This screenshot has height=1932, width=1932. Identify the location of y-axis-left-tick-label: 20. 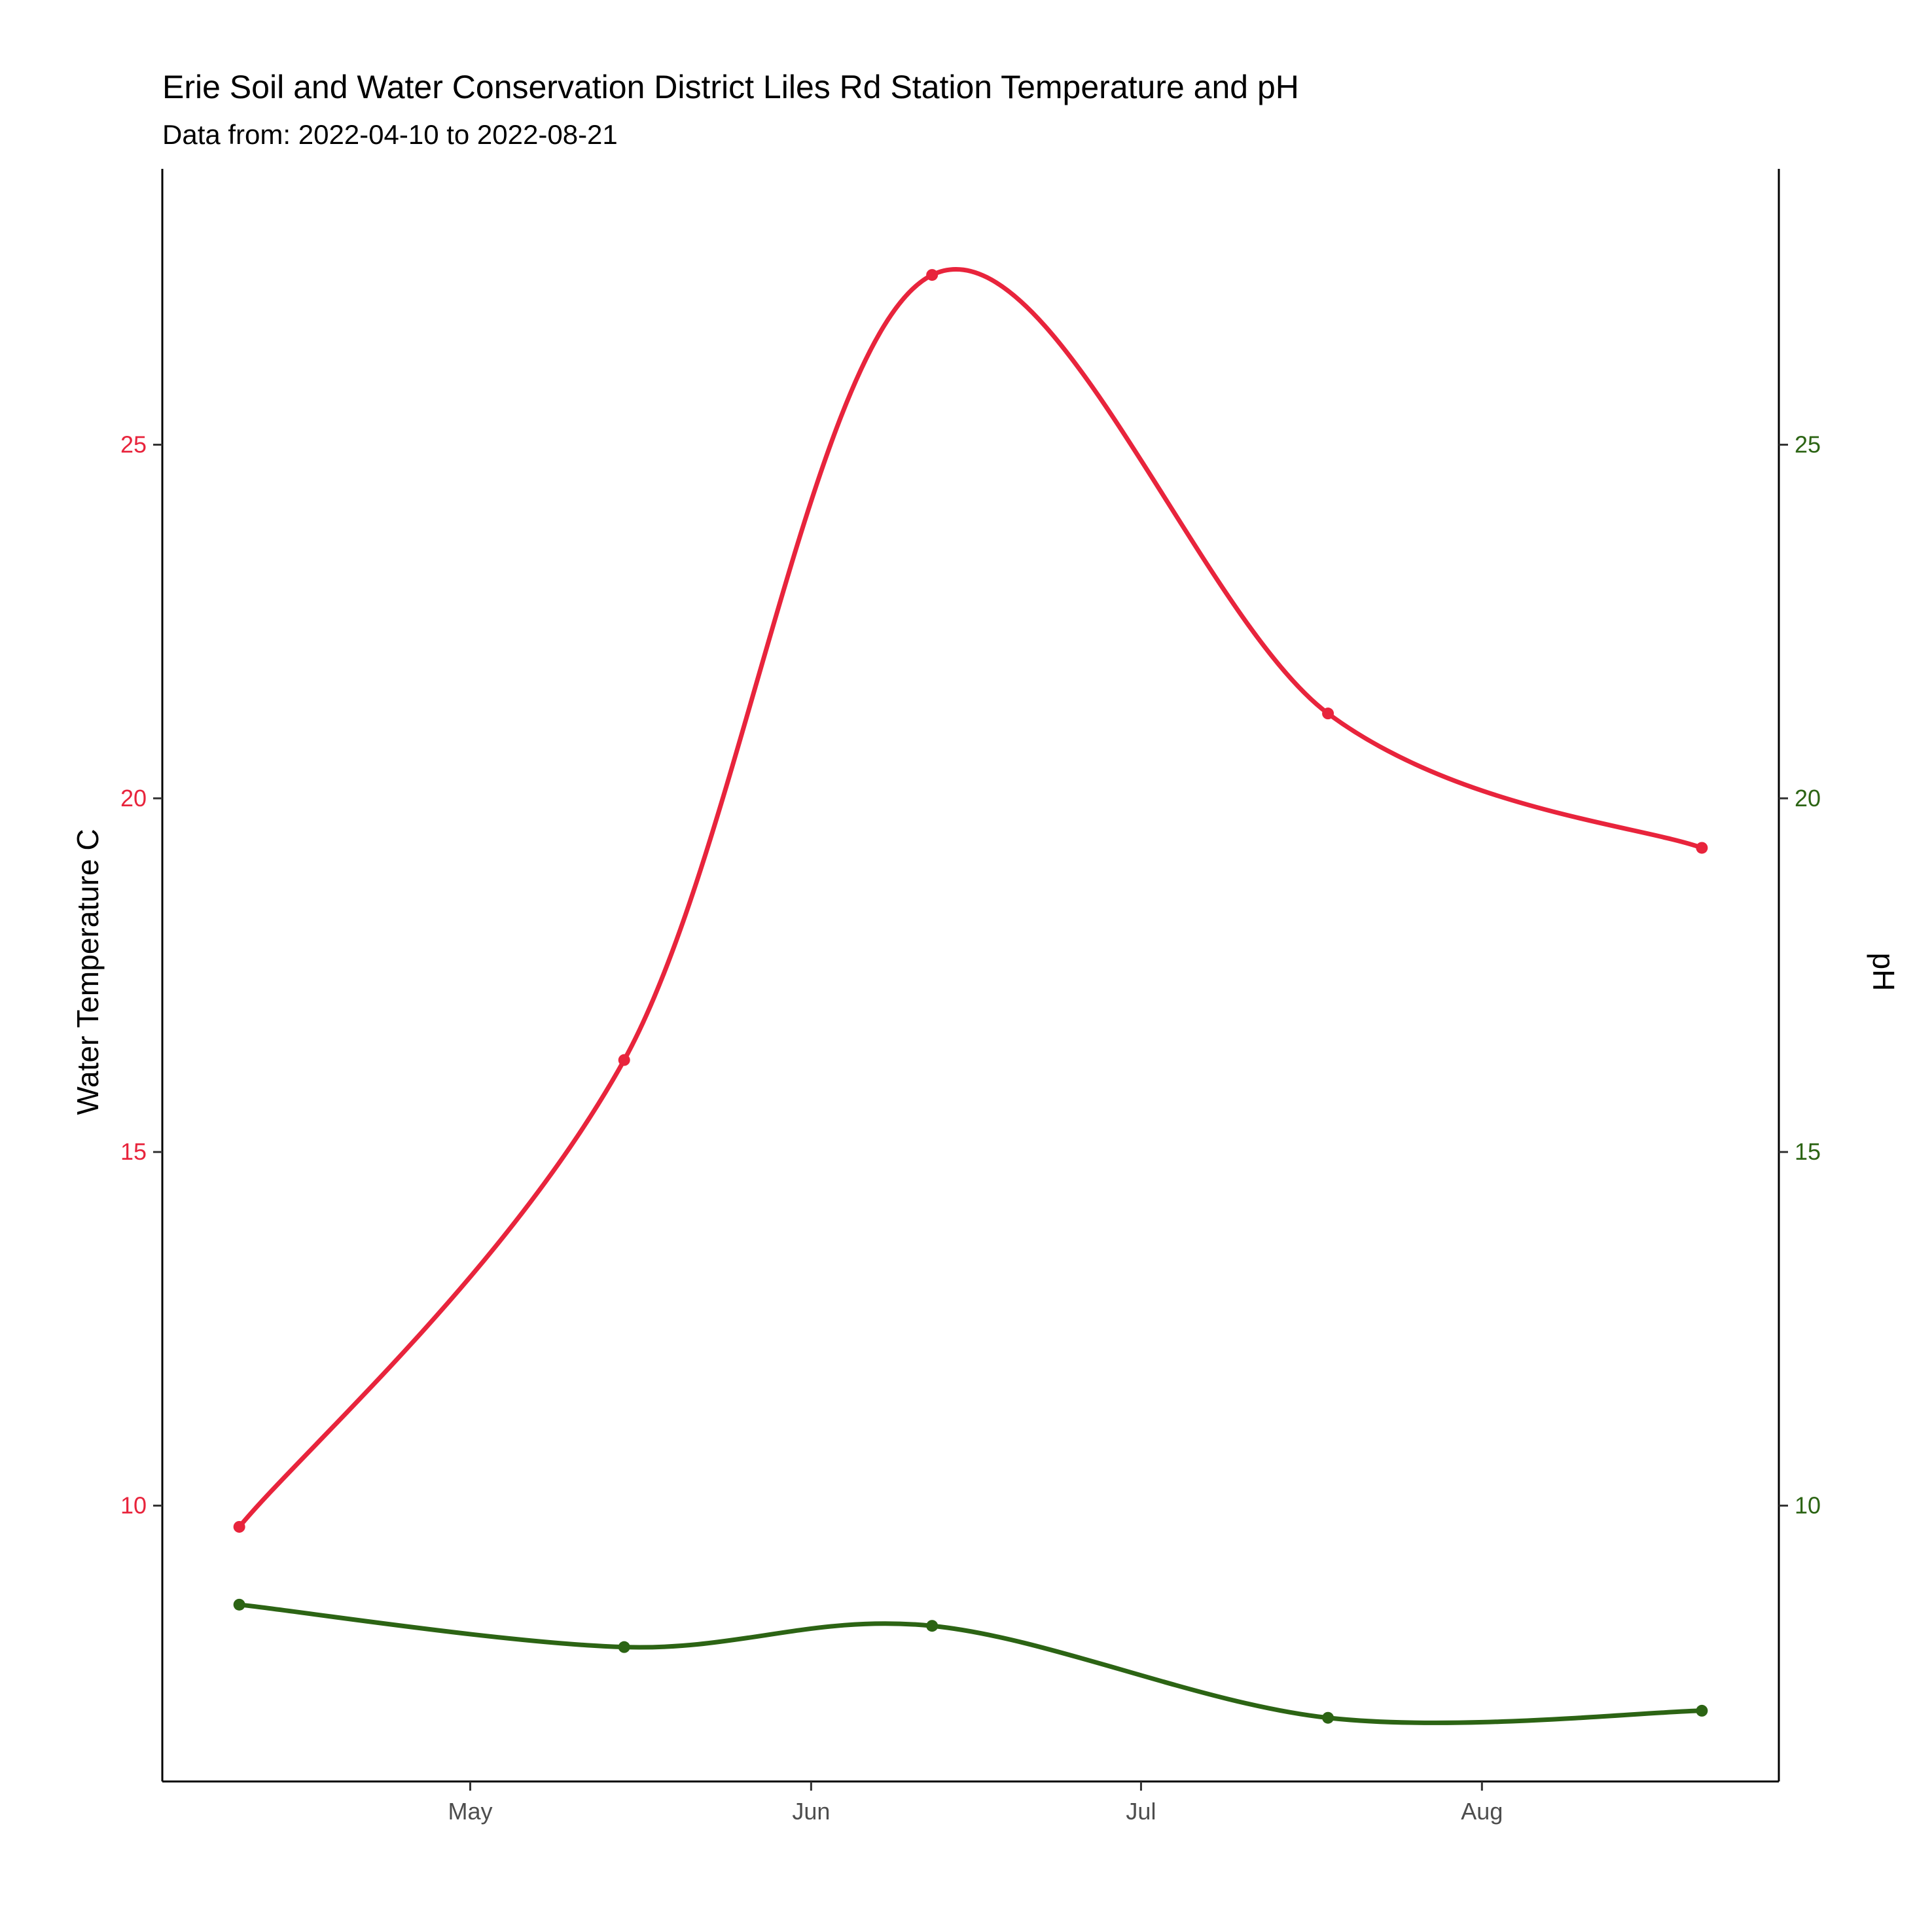
(133, 798).